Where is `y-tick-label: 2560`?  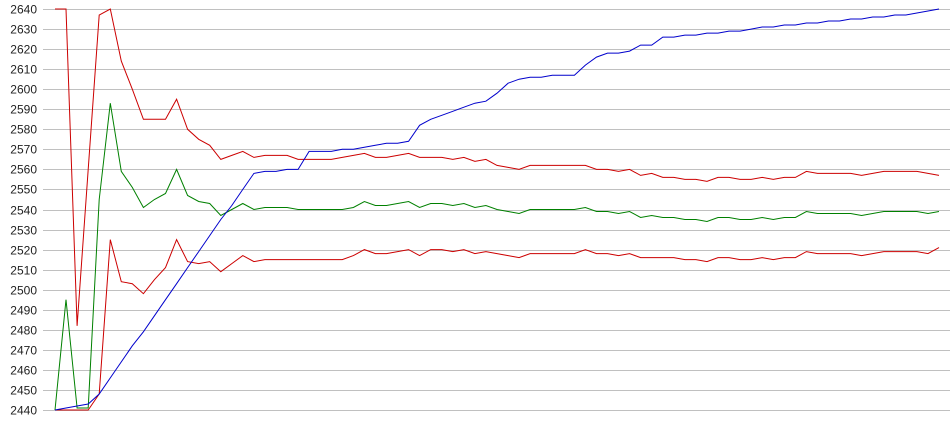 y-tick-label: 2560 is located at coordinates (23, 170).